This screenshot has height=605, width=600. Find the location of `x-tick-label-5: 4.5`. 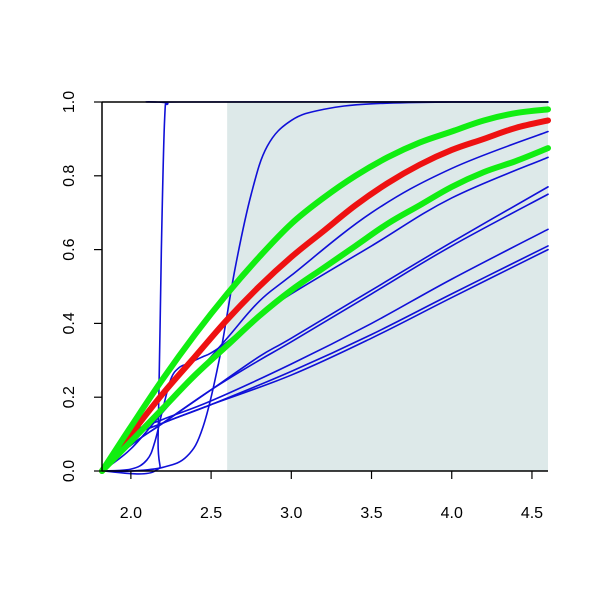

x-tick-label-5: 4.5 is located at coordinates (532, 513).